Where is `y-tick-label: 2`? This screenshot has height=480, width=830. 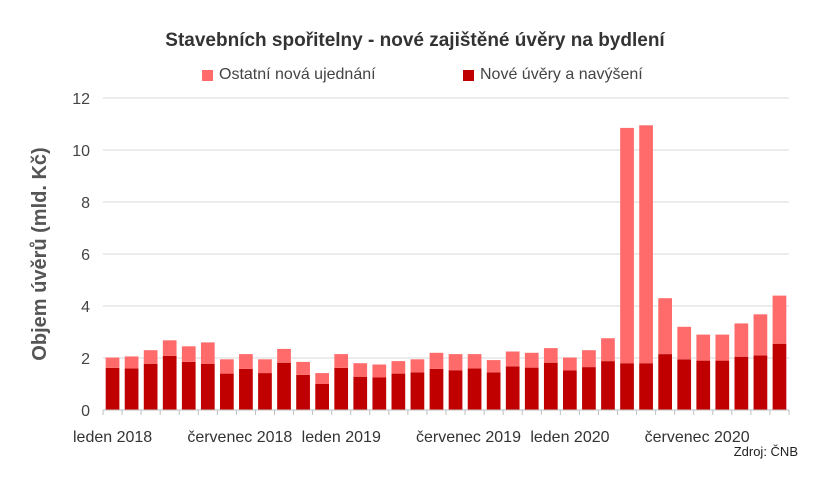
y-tick-label: 2 is located at coordinates (85, 359).